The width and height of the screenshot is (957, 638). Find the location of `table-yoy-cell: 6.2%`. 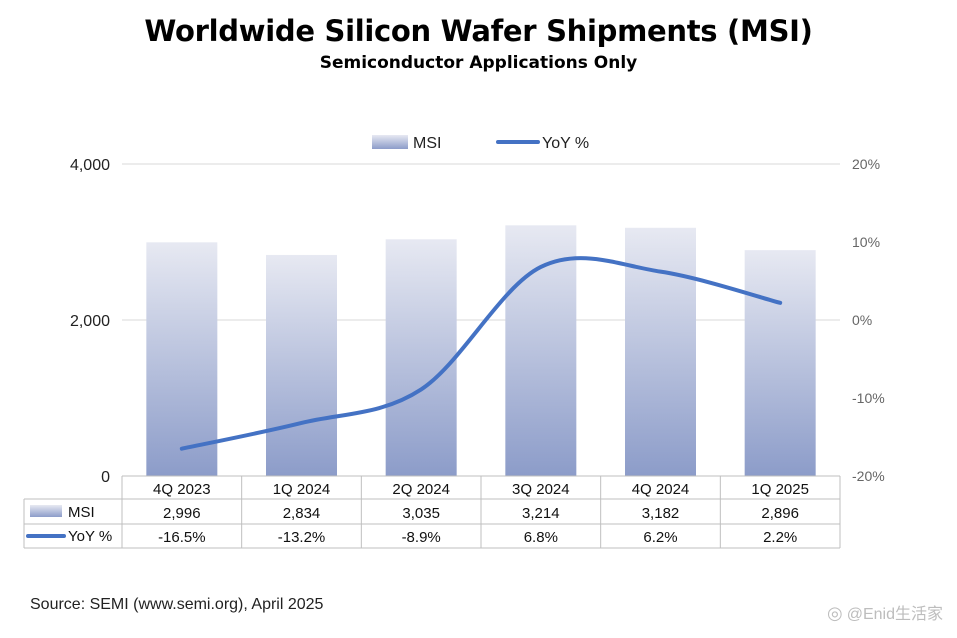

table-yoy-cell: 6.2% is located at coordinates (660, 537).